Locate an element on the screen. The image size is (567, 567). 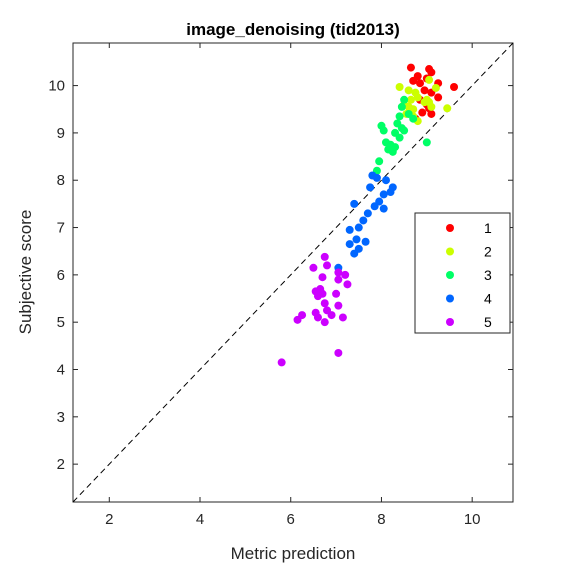
y-tick-label: 3 is located at coordinates (61, 417).